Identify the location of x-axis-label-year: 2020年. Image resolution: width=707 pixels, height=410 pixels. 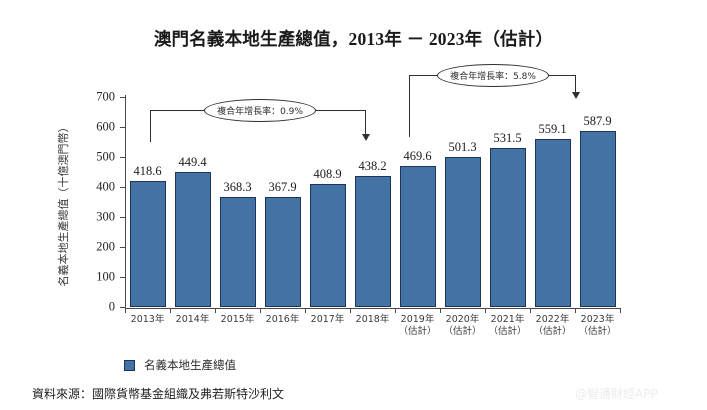
(462, 319).